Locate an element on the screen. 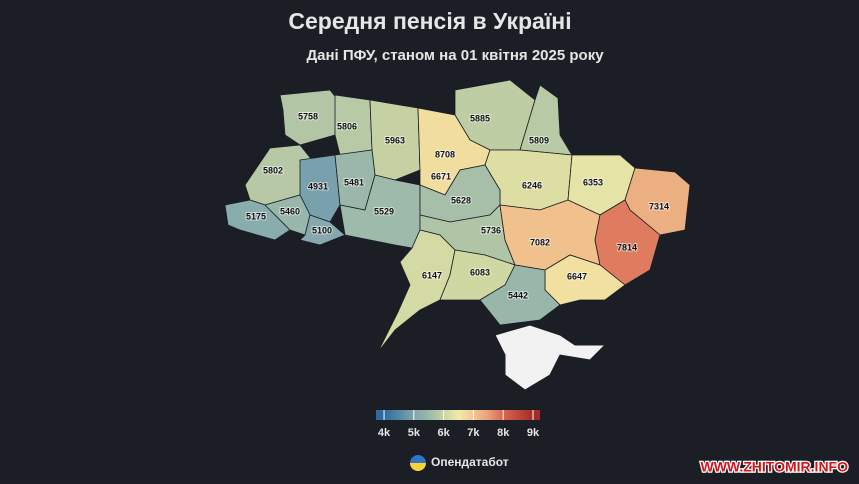 The image size is (859, 484). region-value: 5809 is located at coordinates (539, 140).